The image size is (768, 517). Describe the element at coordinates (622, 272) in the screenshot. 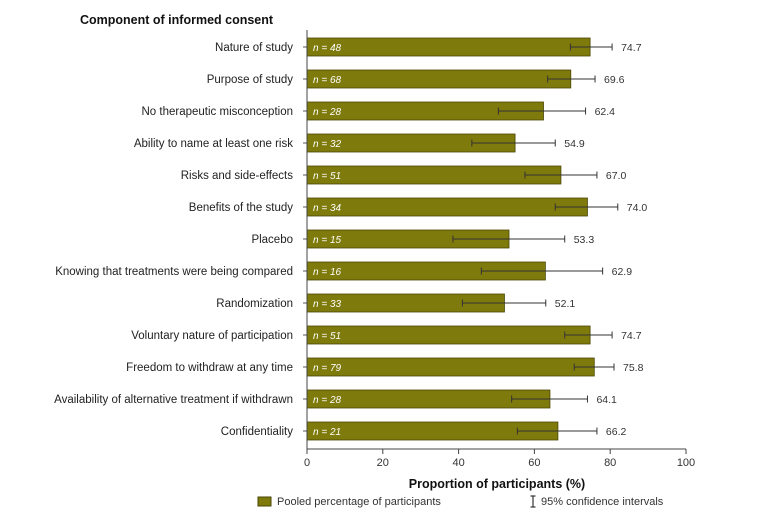

I see `value-label: 62.9` at that location.